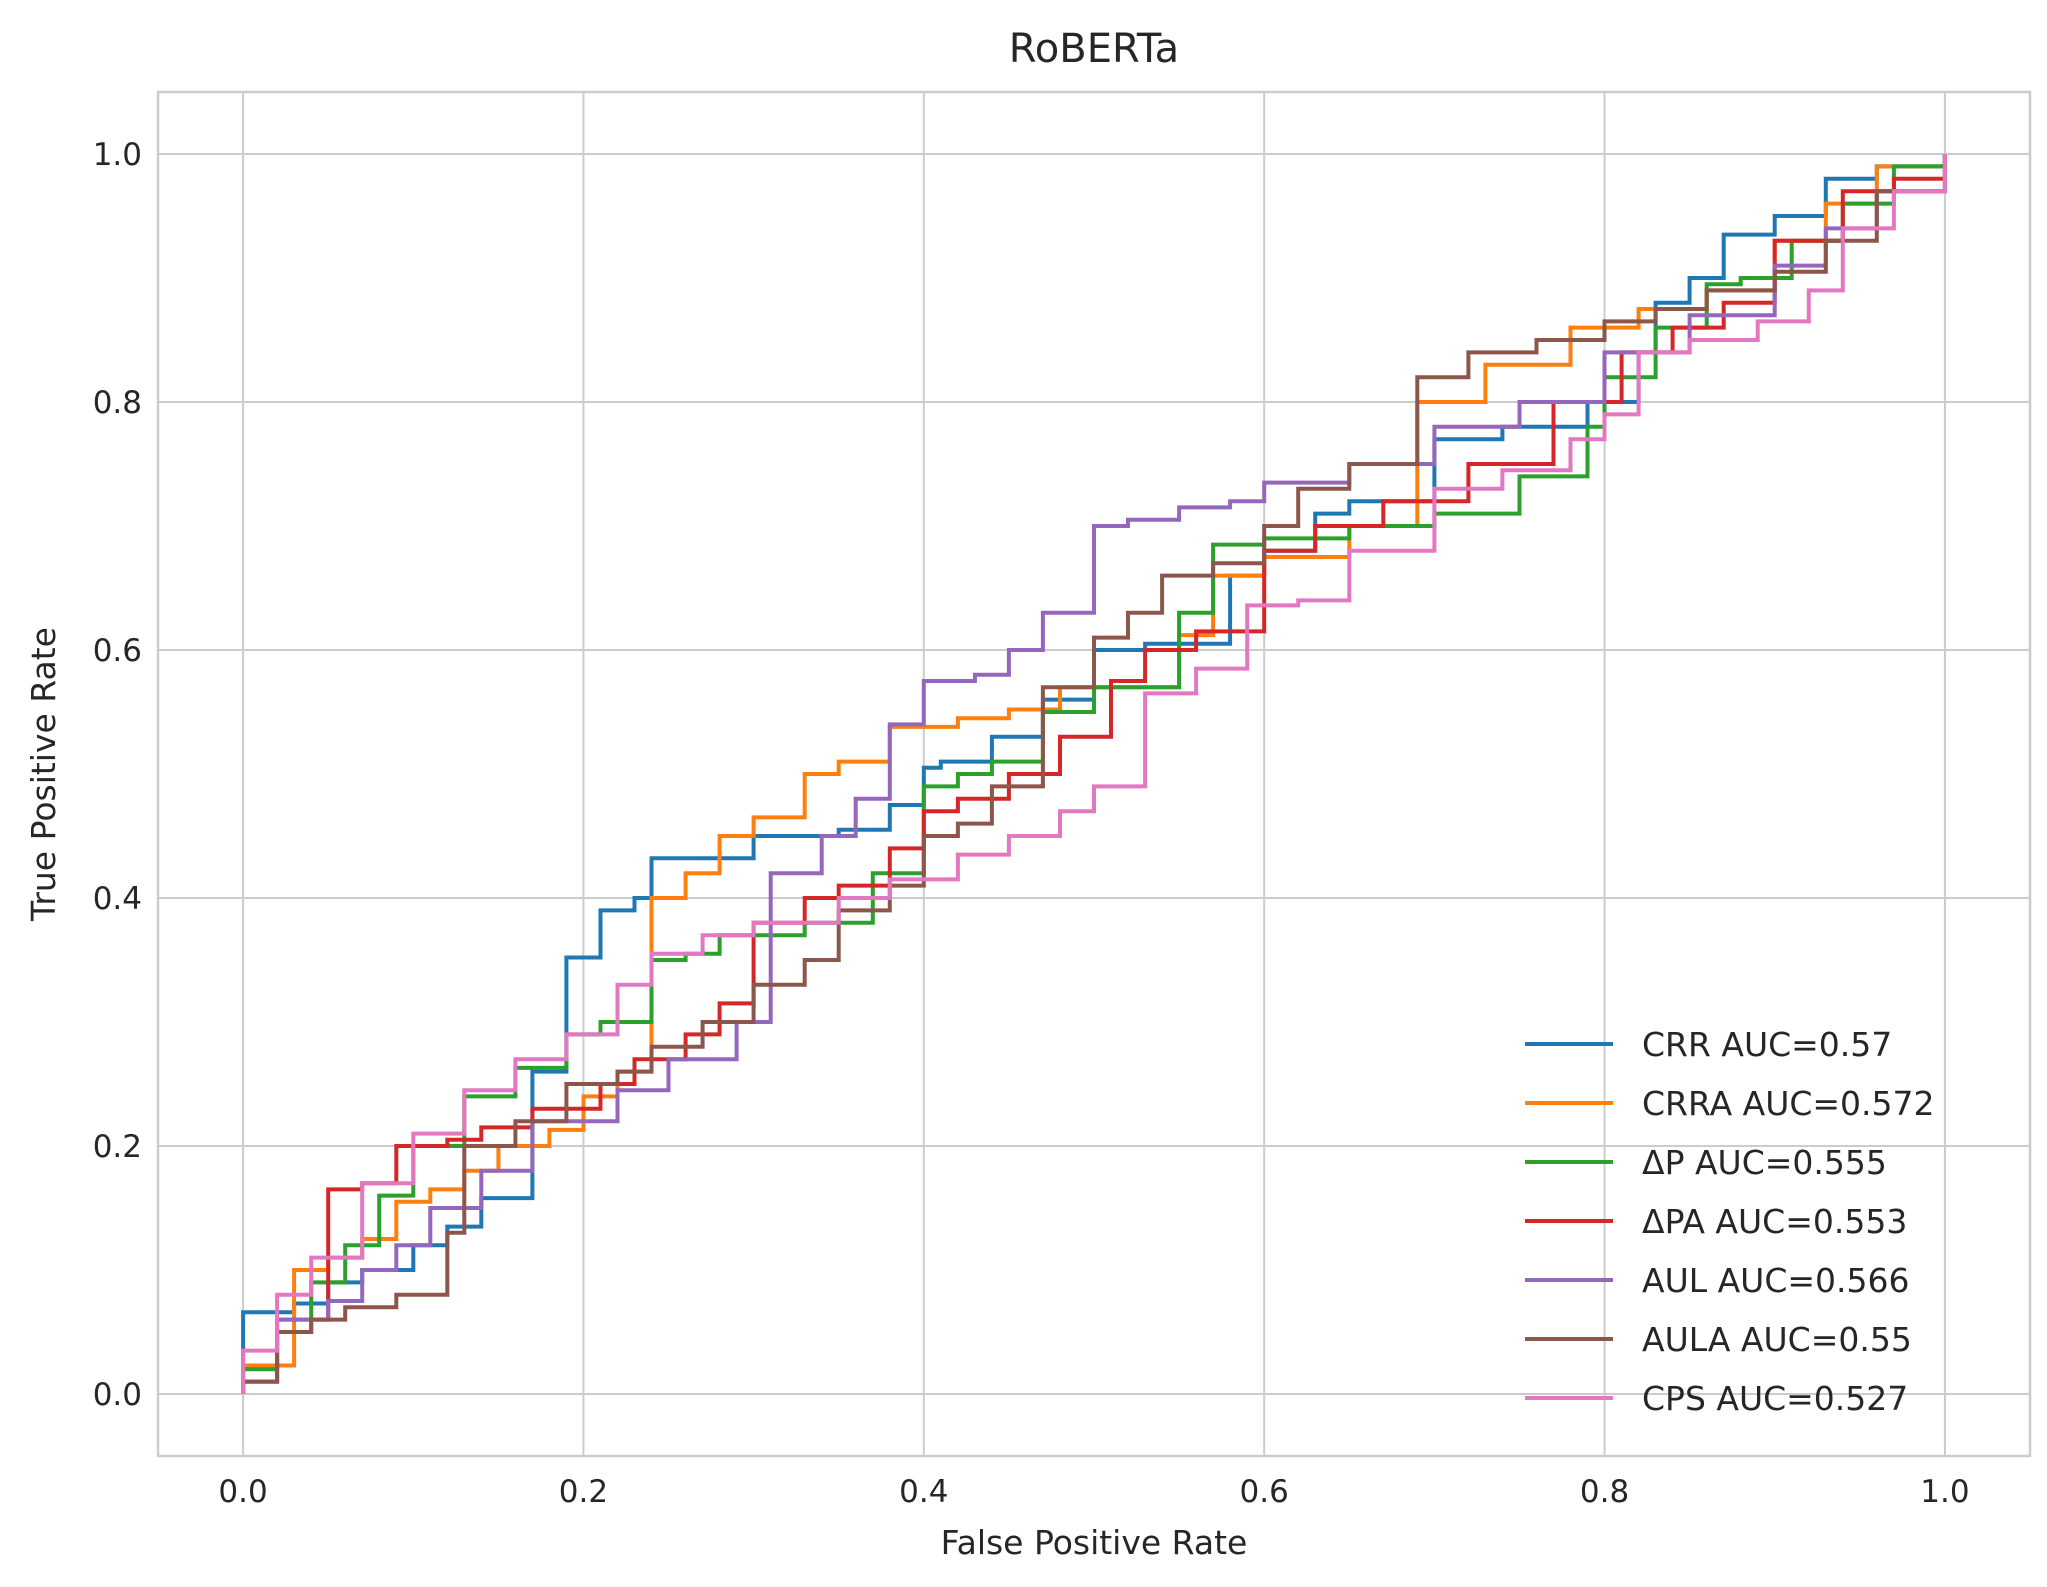 This screenshot has height=1587, width=2047. What do you see at coordinates (43, 774) in the screenshot?
I see `y-axis-label: True Positive Rate` at bounding box center [43, 774].